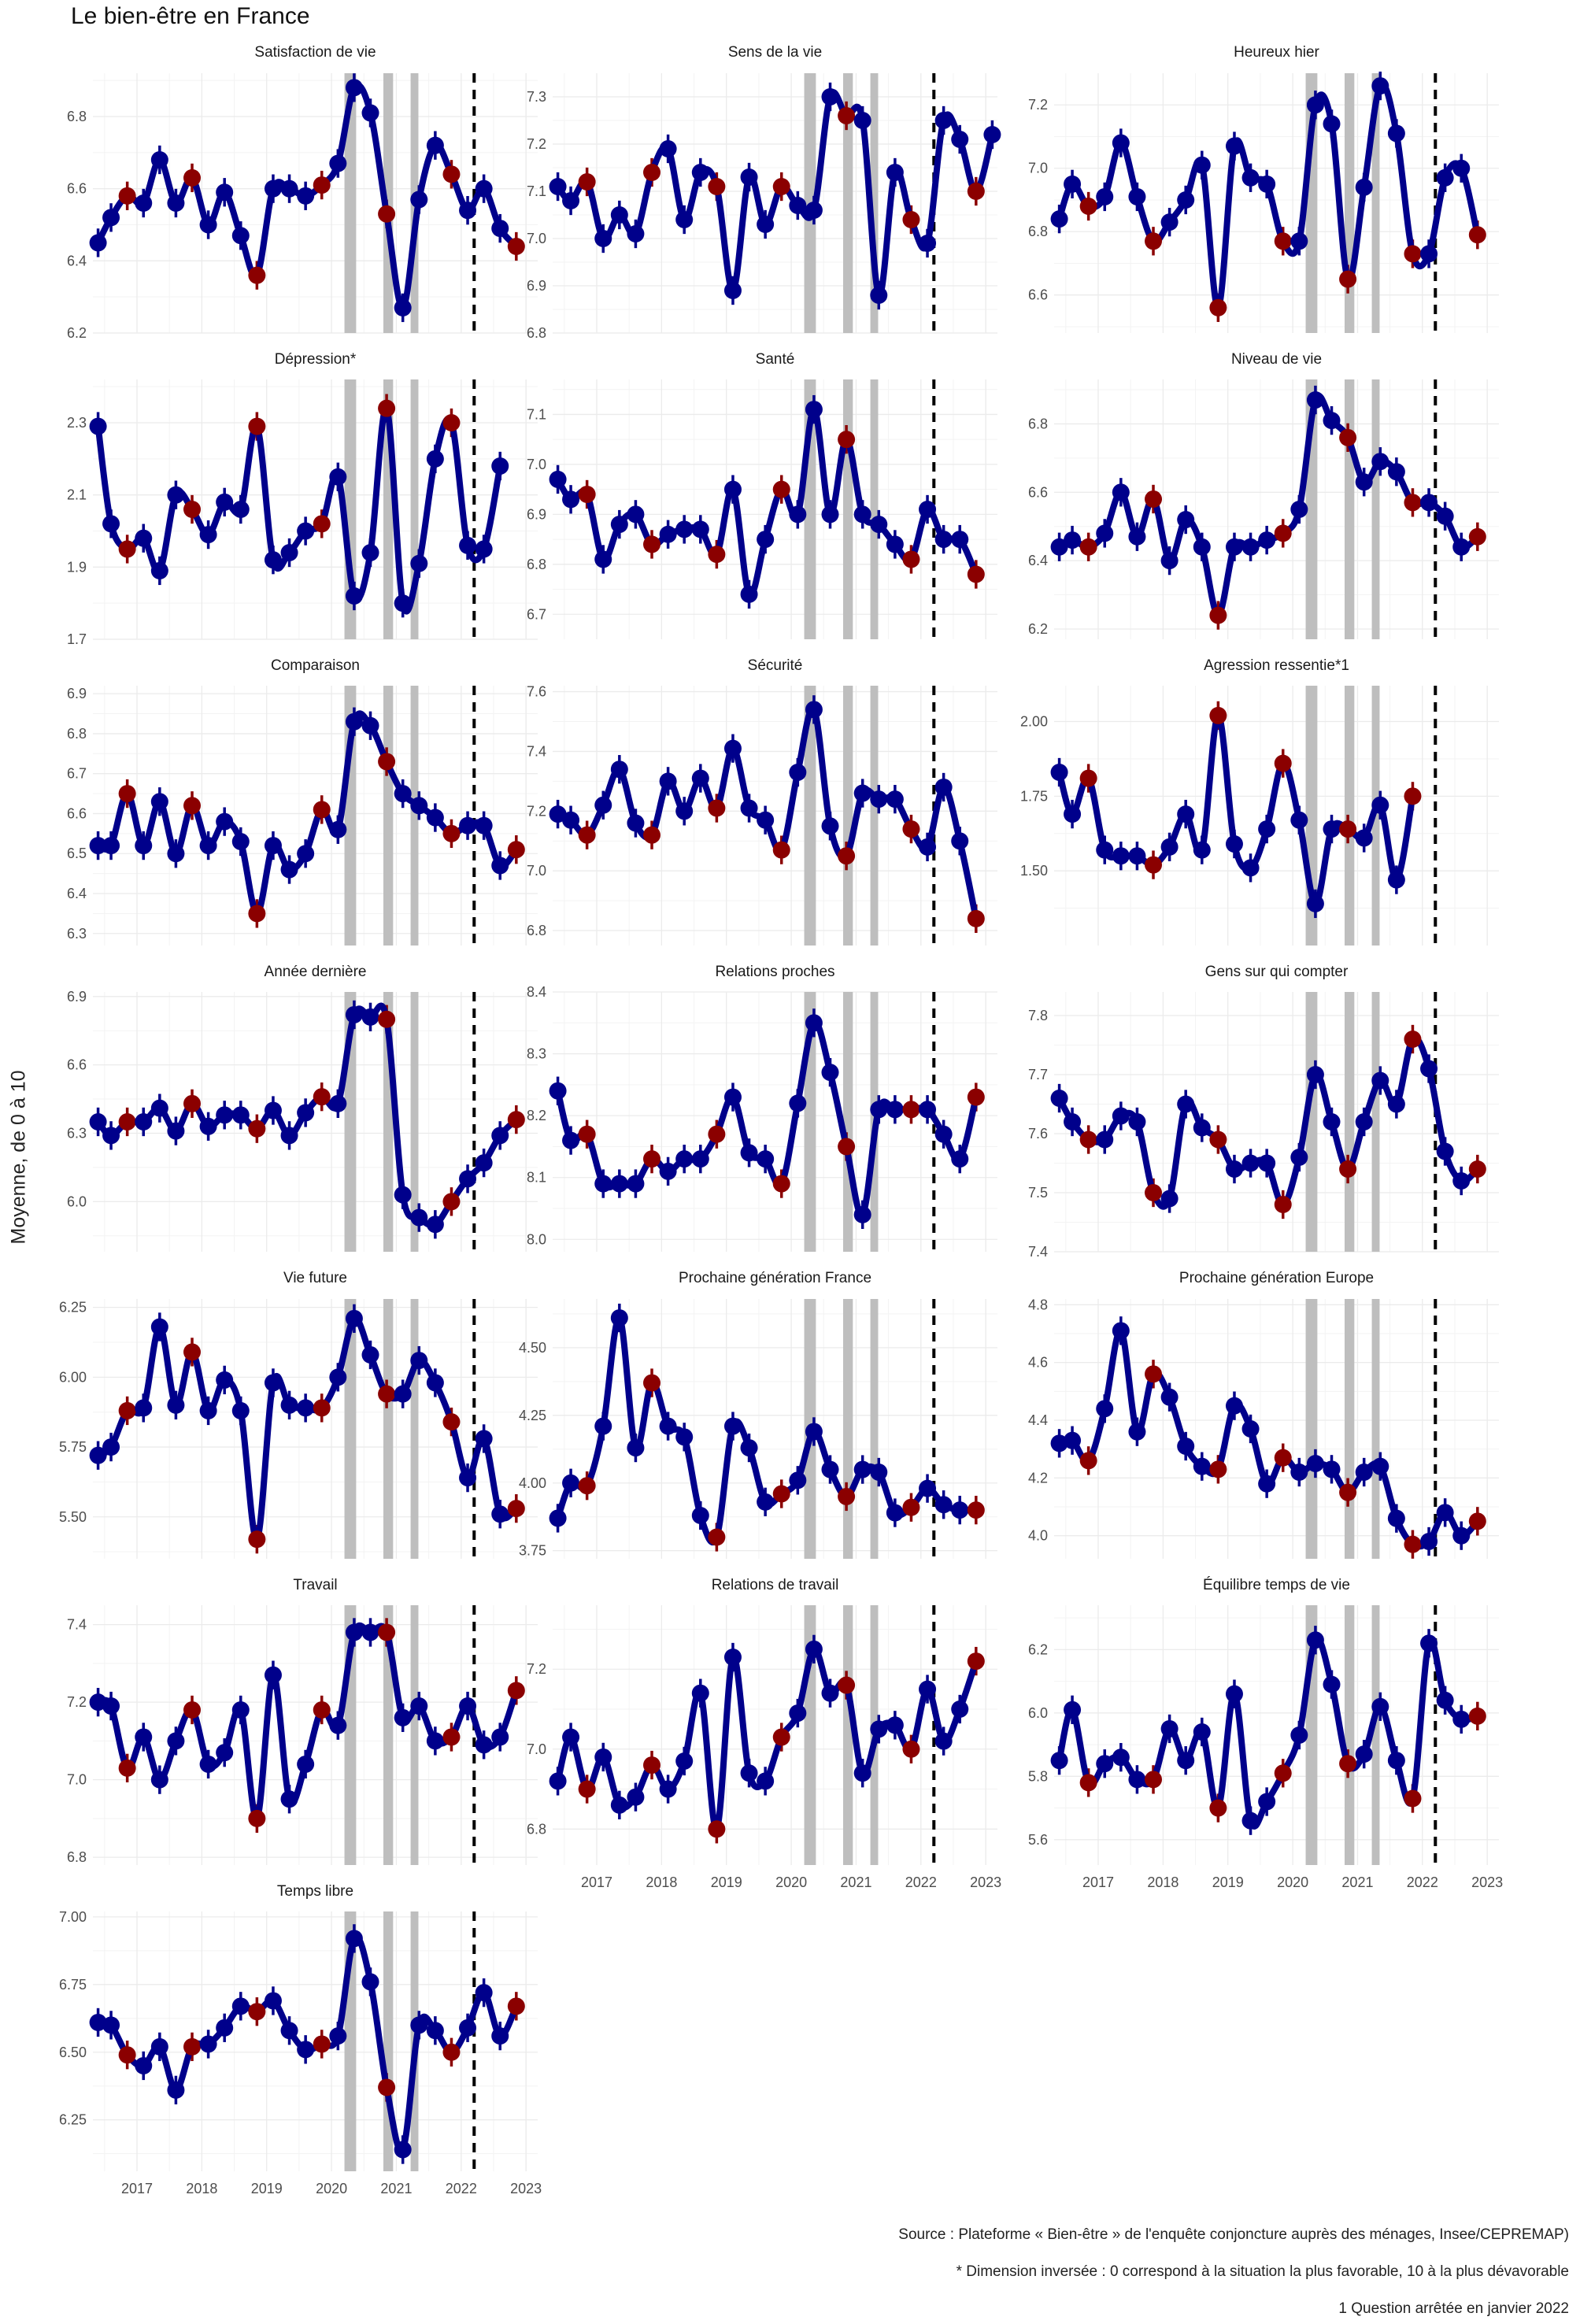 The width and height of the screenshot is (1580, 2324). What do you see at coordinates (1038, 295) in the screenshot?
I see `y-tick-label: 6.6` at bounding box center [1038, 295].